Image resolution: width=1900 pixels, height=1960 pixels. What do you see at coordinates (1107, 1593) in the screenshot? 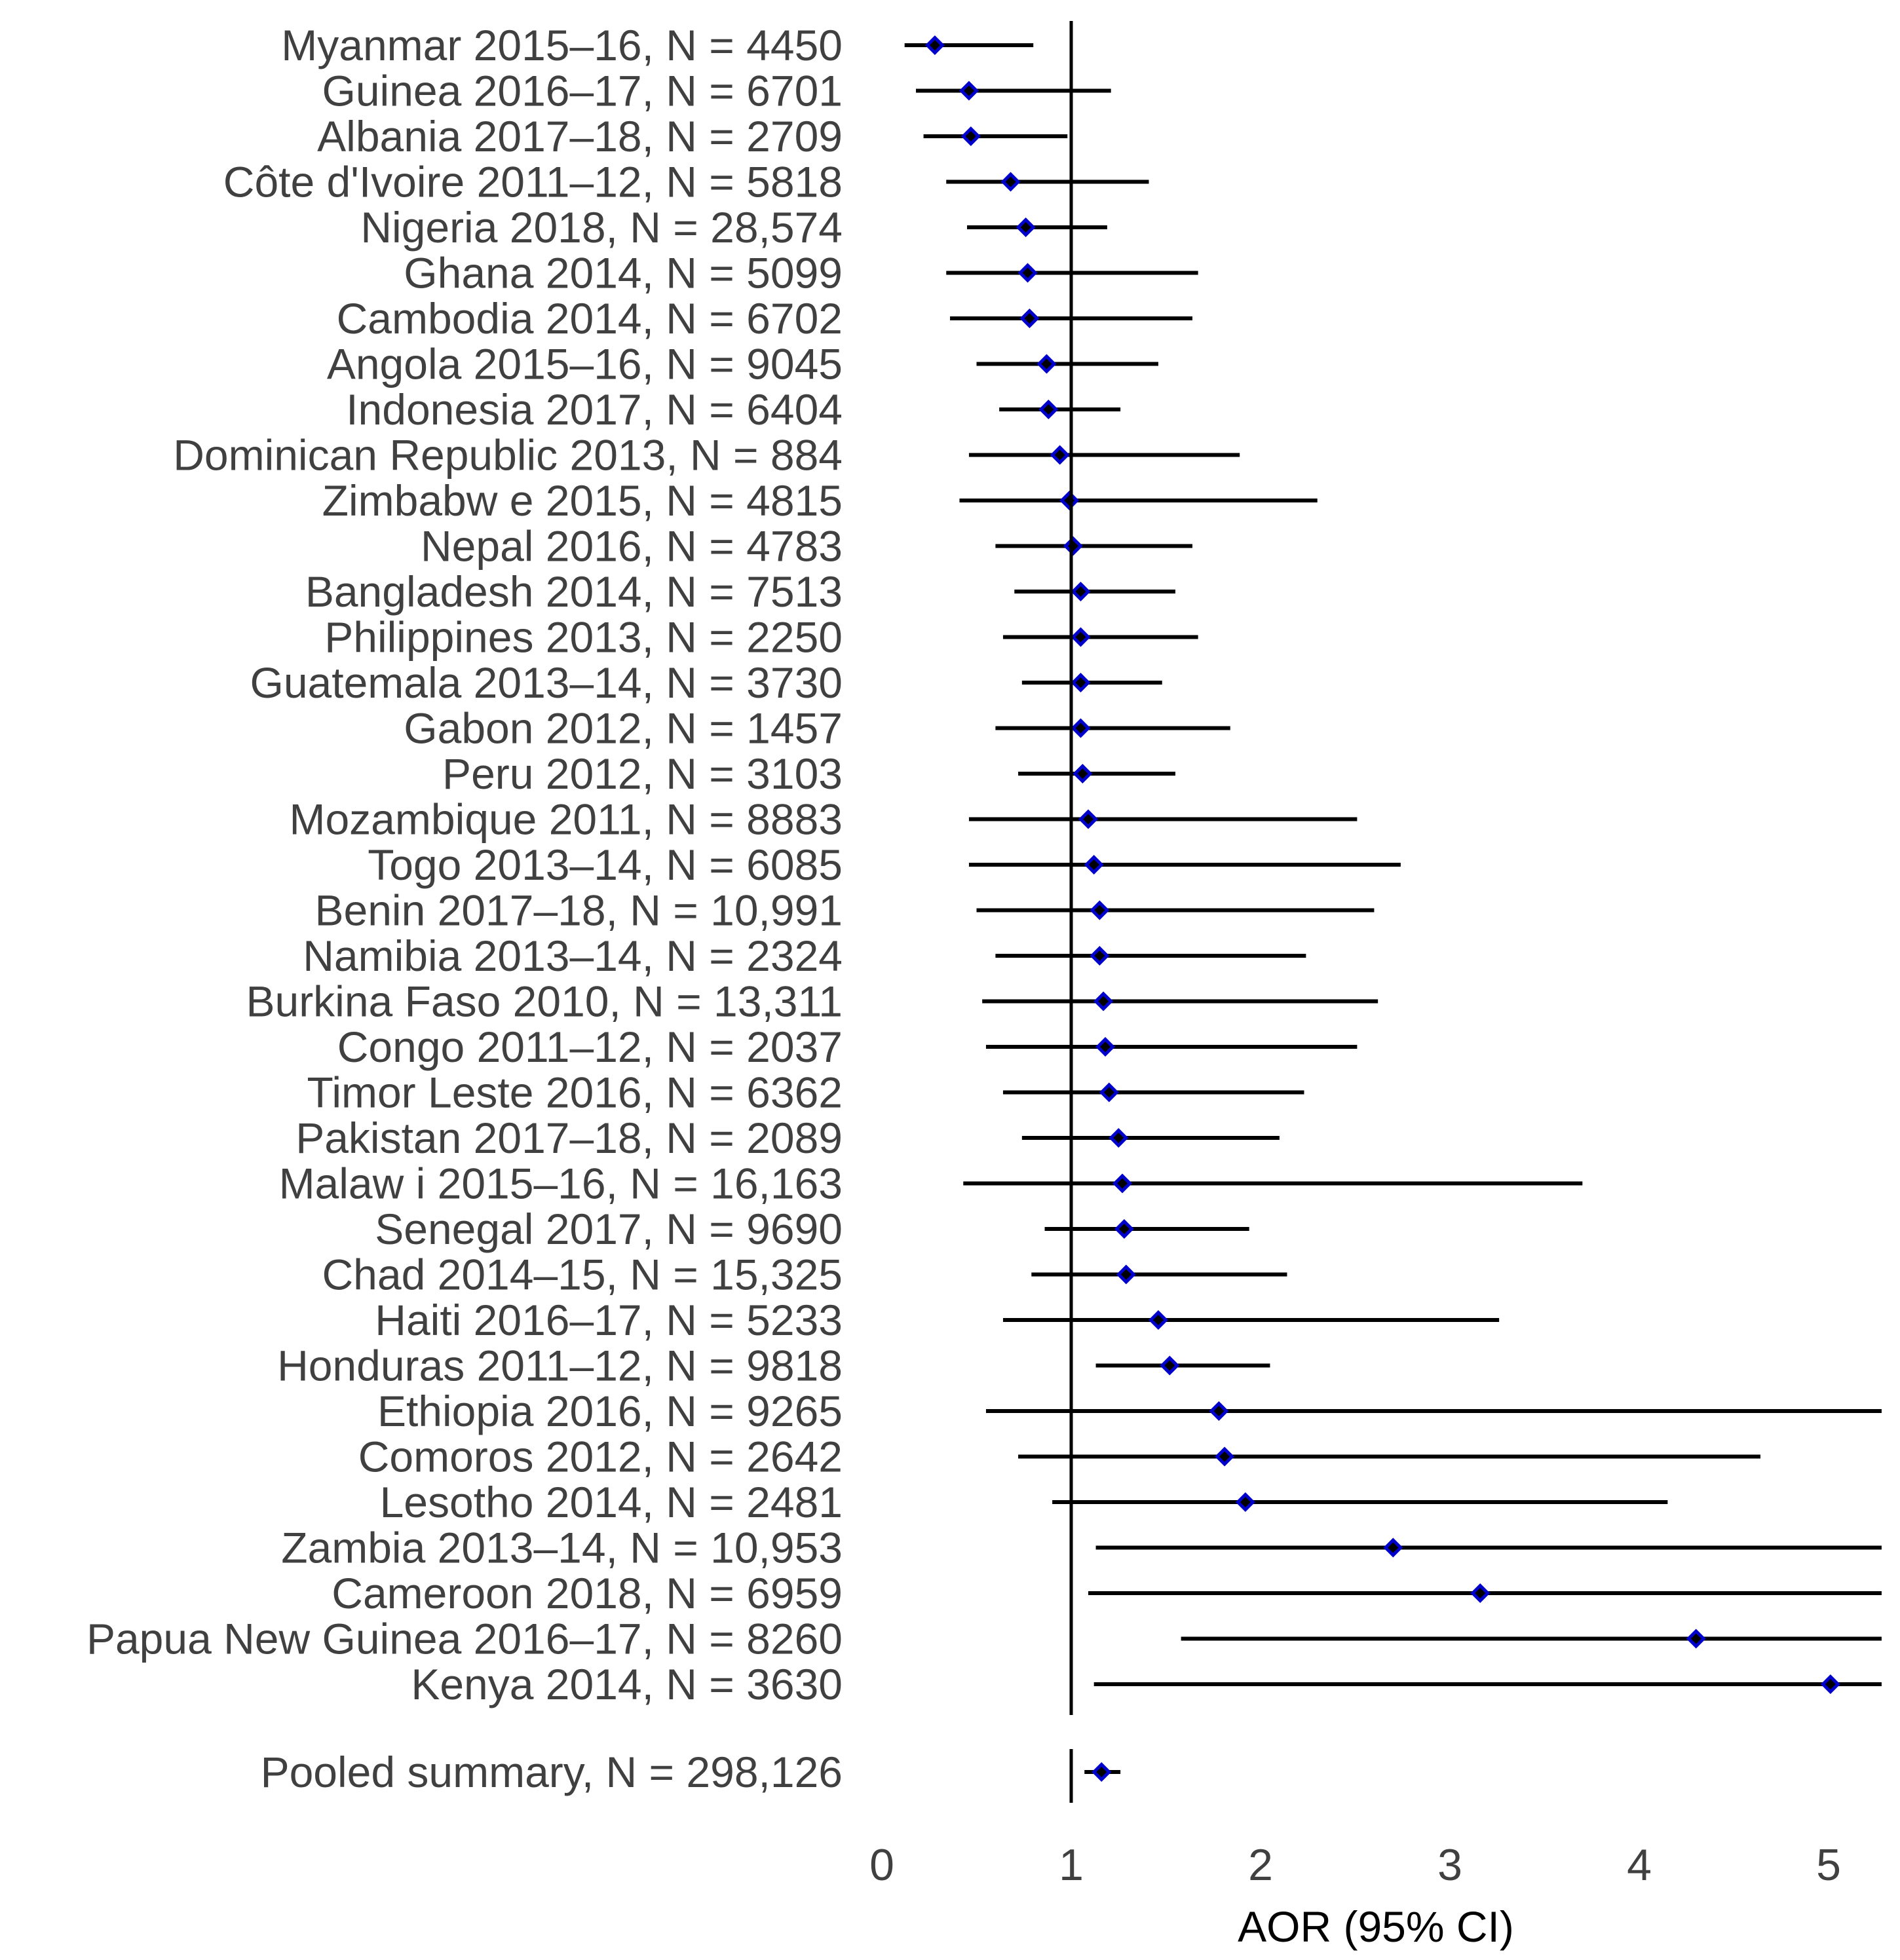
I see `study-row: Cameroon 2018, N = 6959` at bounding box center [1107, 1593].